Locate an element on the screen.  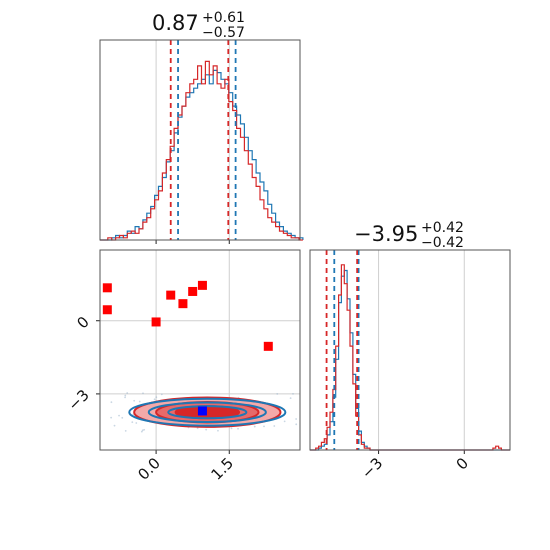
blue-contour-outer is located at coordinates (207, 412).